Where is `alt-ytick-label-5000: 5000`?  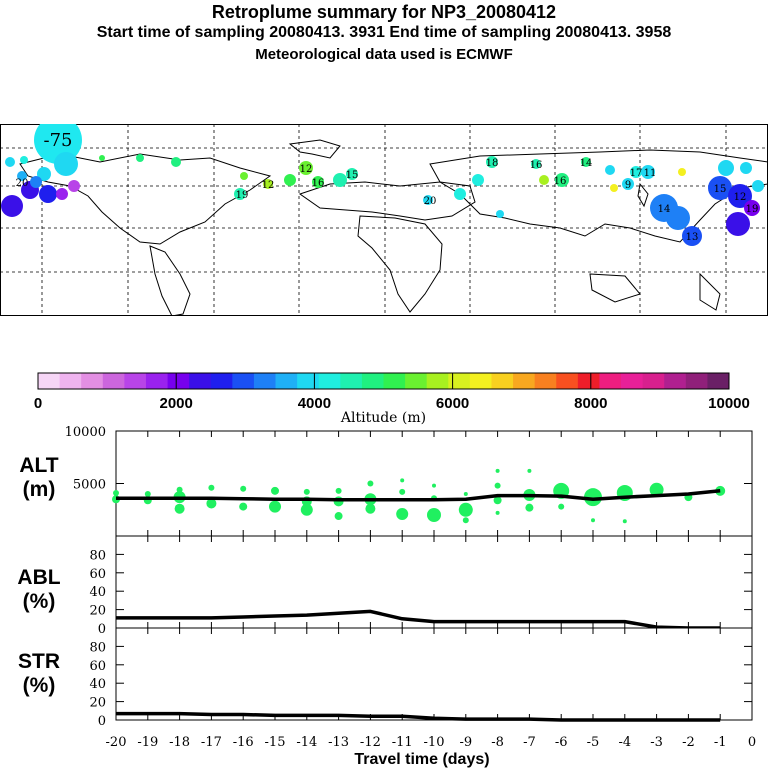
alt-ytick-label-5000: 5000 is located at coordinates (89, 485).